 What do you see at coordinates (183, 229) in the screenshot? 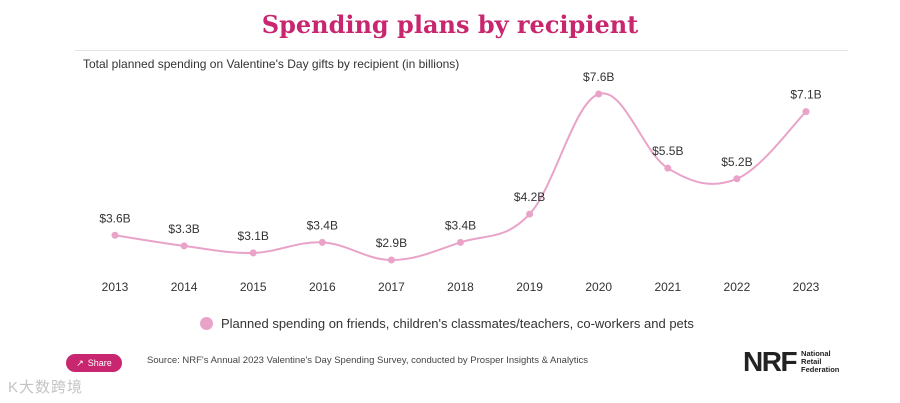
I see `data-label: $3.3B` at bounding box center [183, 229].